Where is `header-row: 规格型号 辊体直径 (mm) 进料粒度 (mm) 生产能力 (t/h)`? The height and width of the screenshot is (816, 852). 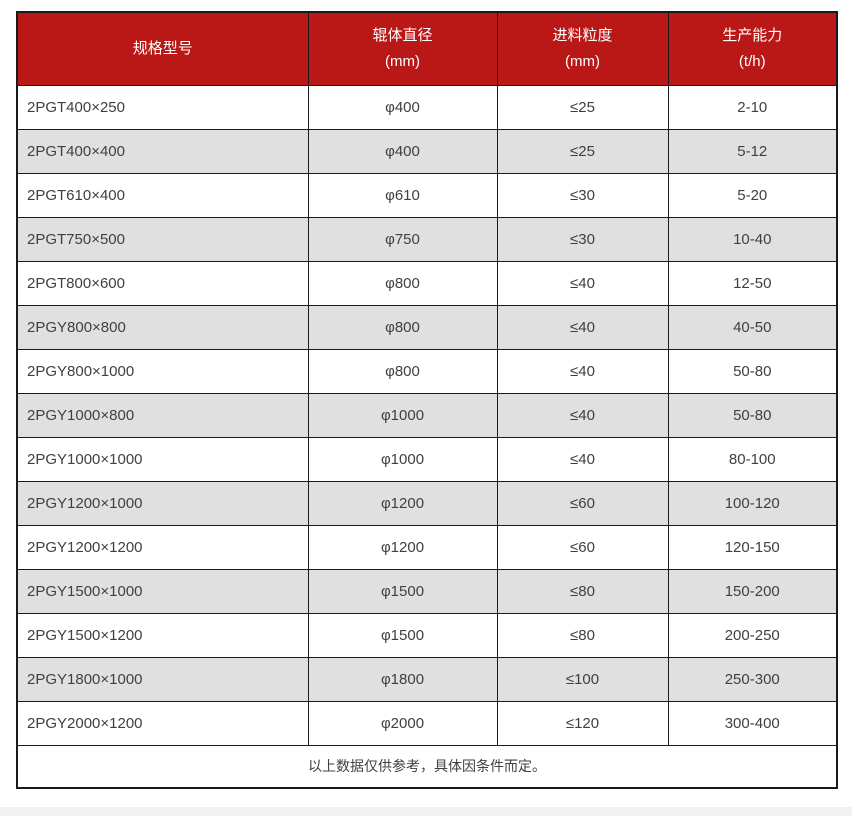
header-row: 规格型号 辊体直径 (mm) 进料粒度 (mm) 生产能力 (t/h) is located at coordinates (427, 48).